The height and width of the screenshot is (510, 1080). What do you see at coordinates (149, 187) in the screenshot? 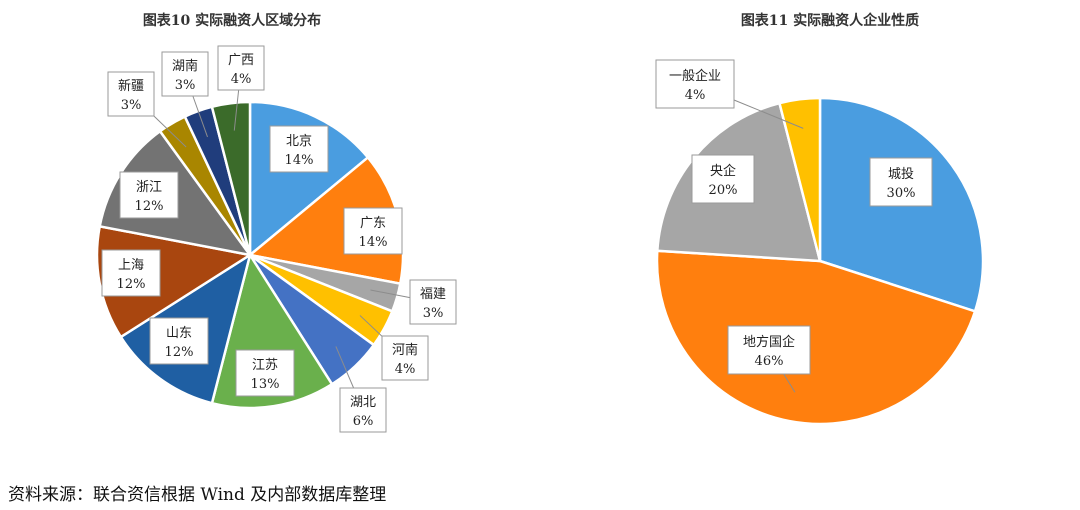
I see `category-label: 浙江` at bounding box center [149, 187].